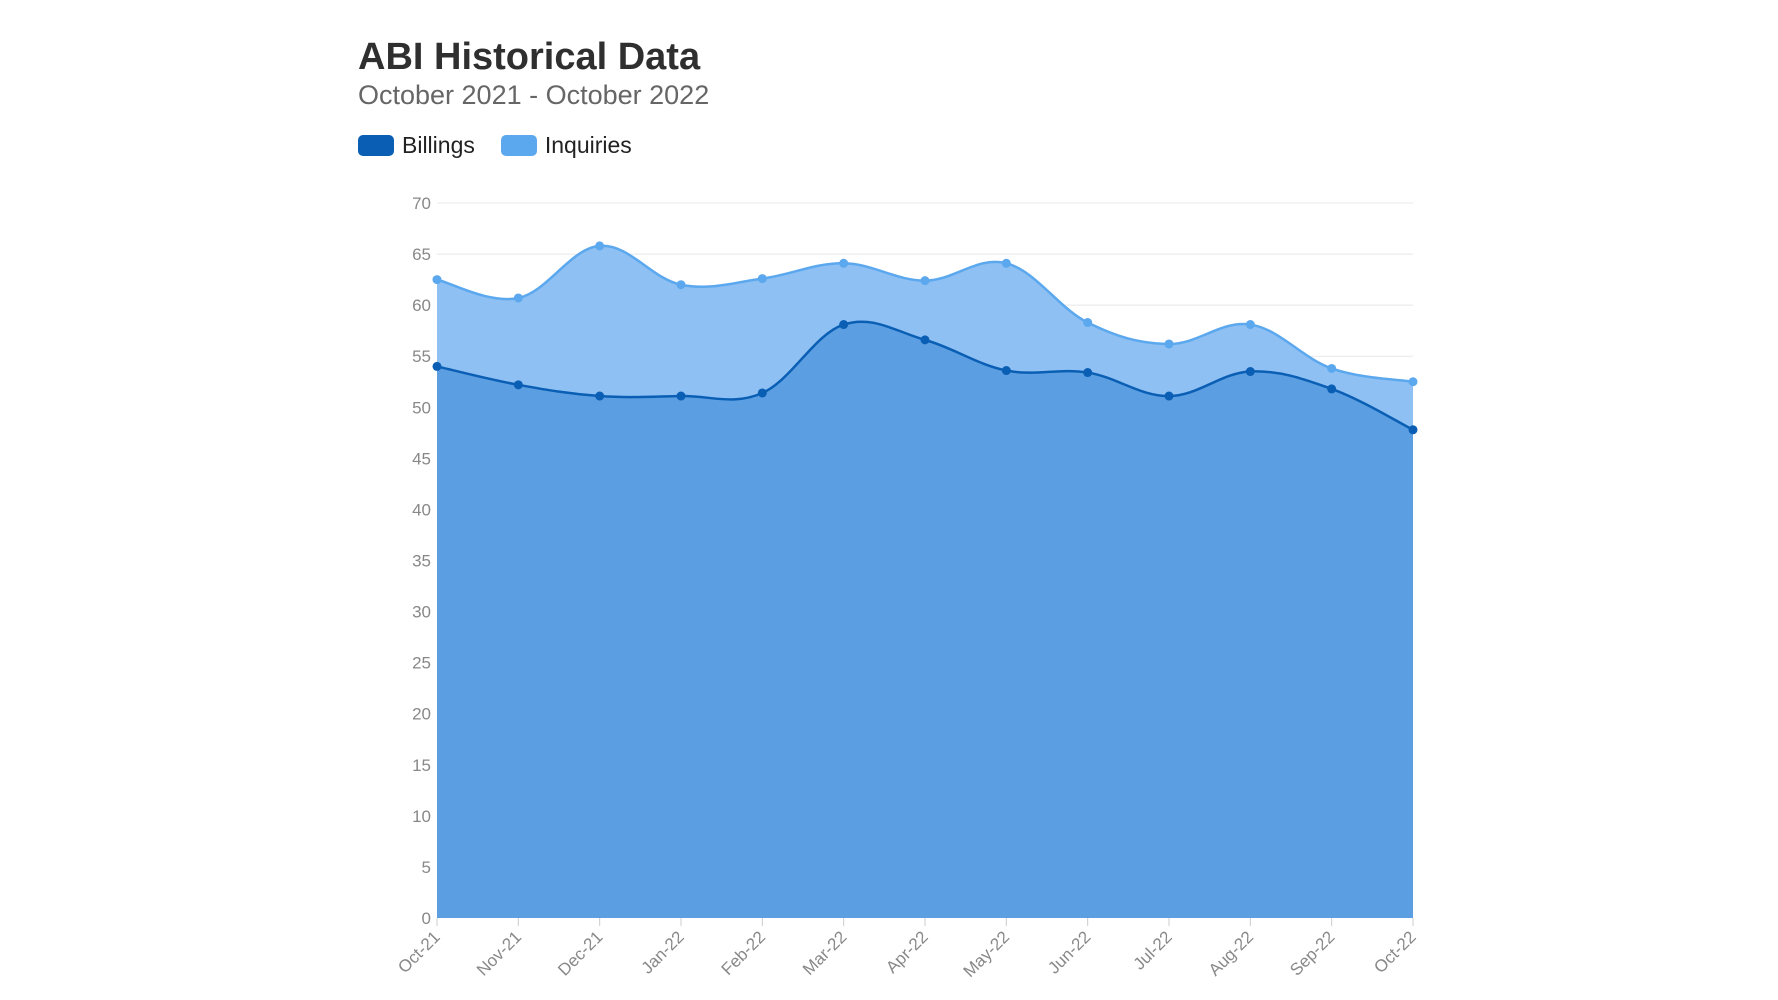  I want to click on legend-swatch-billings, so click(376, 145).